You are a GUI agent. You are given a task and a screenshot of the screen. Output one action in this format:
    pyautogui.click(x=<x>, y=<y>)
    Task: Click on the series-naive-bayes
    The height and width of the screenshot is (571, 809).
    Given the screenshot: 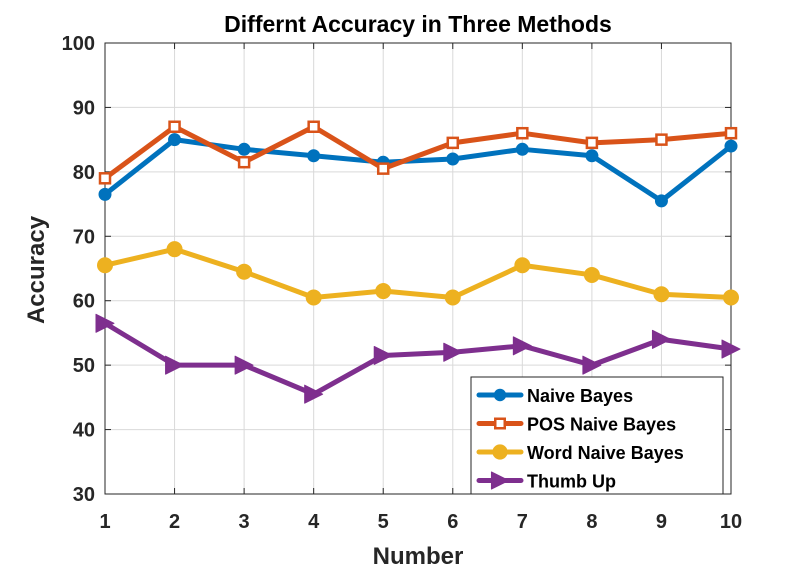 What is the action you would take?
    pyautogui.click(x=418, y=170)
    